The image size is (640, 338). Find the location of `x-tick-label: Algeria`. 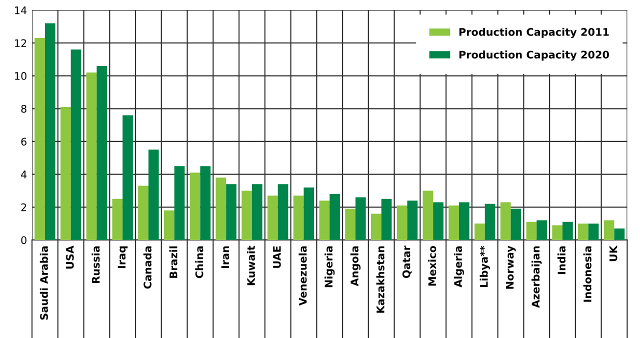

x-tick-label: Algeria is located at coordinates (459, 267).